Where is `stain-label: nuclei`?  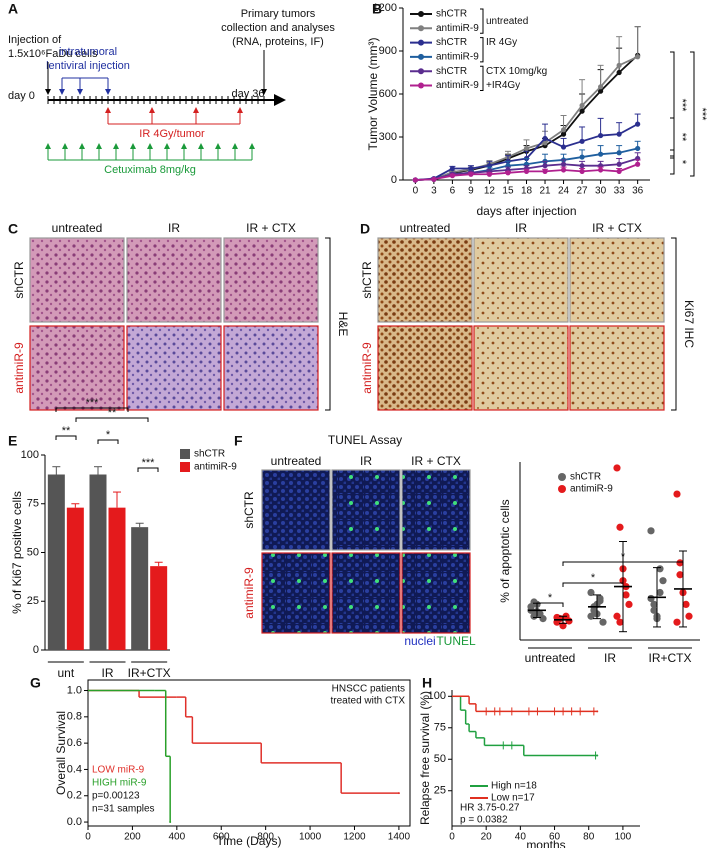
stain-label: nuclei is located at coordinates (419, 641).